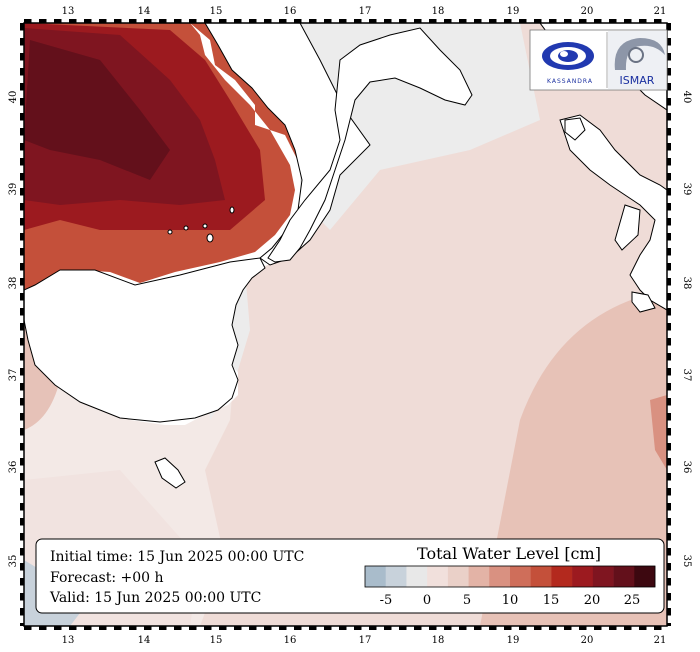 The image size is (700, 652). What do you see at coordinates (513, 640) in the screenshot?
I see `lon-label: 19` at bounding box center [513, 640].